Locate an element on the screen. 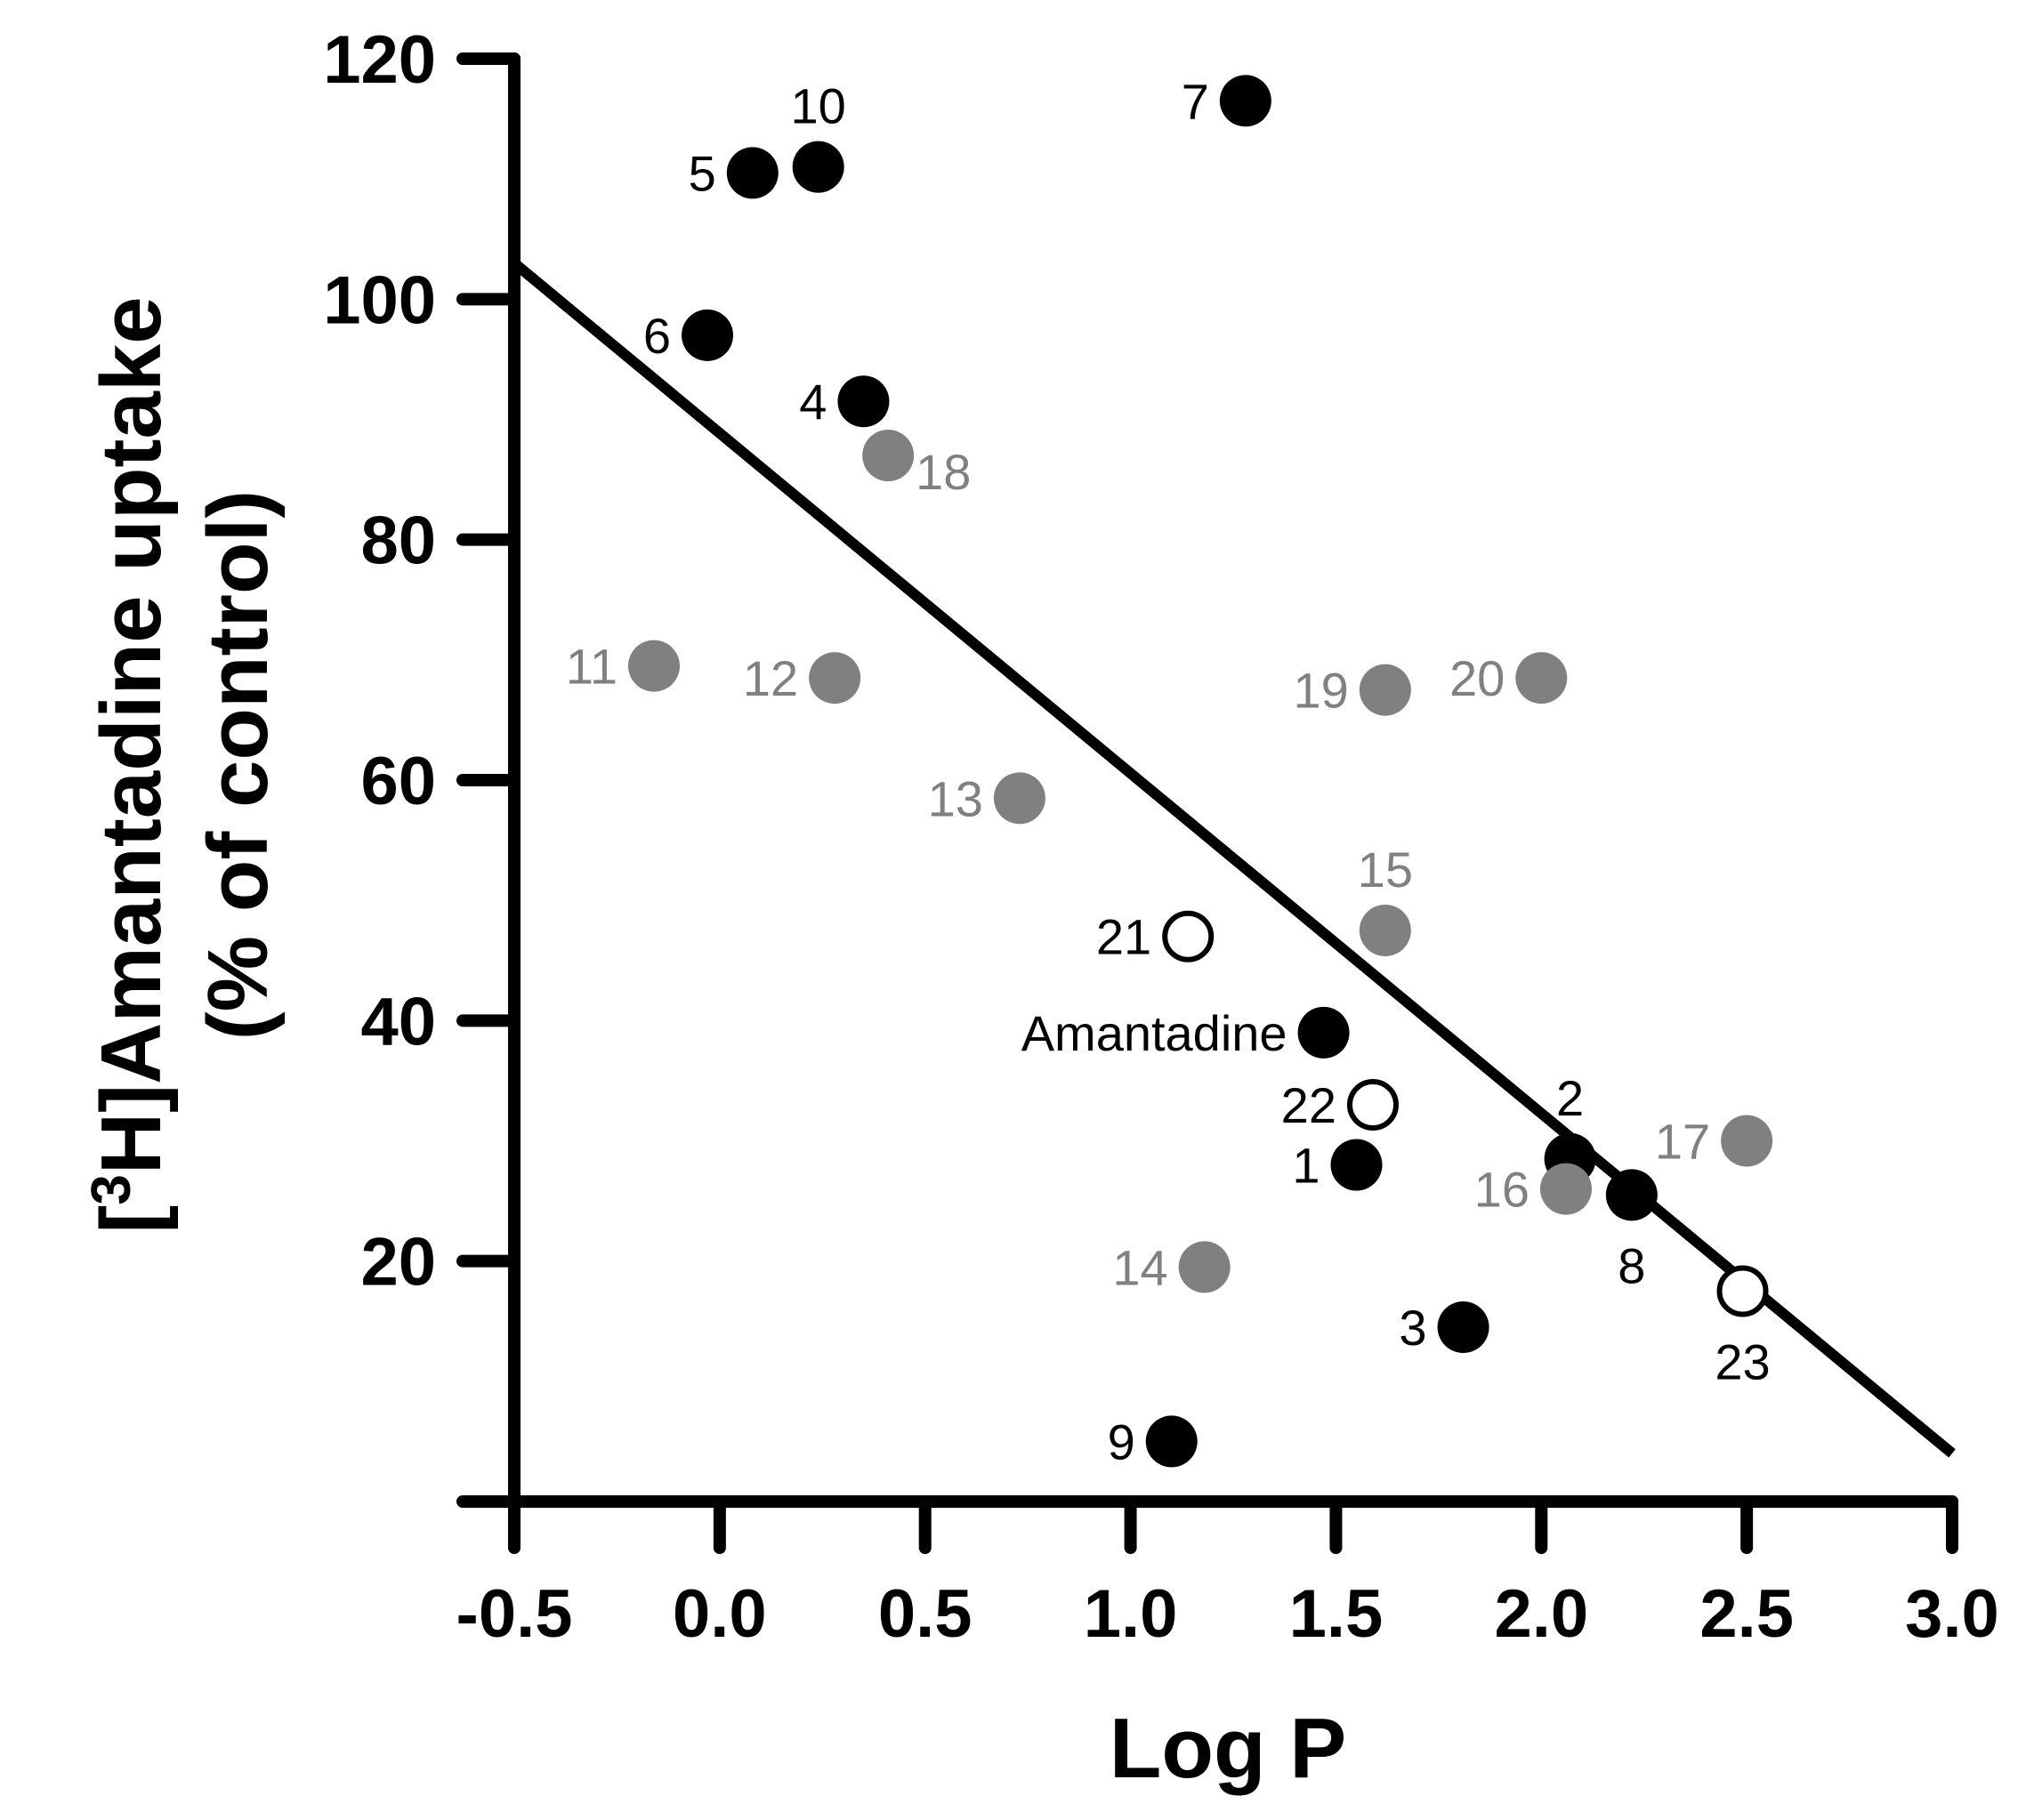  x-tick-label: 3.0 is located at coordinates (1952, 1614).